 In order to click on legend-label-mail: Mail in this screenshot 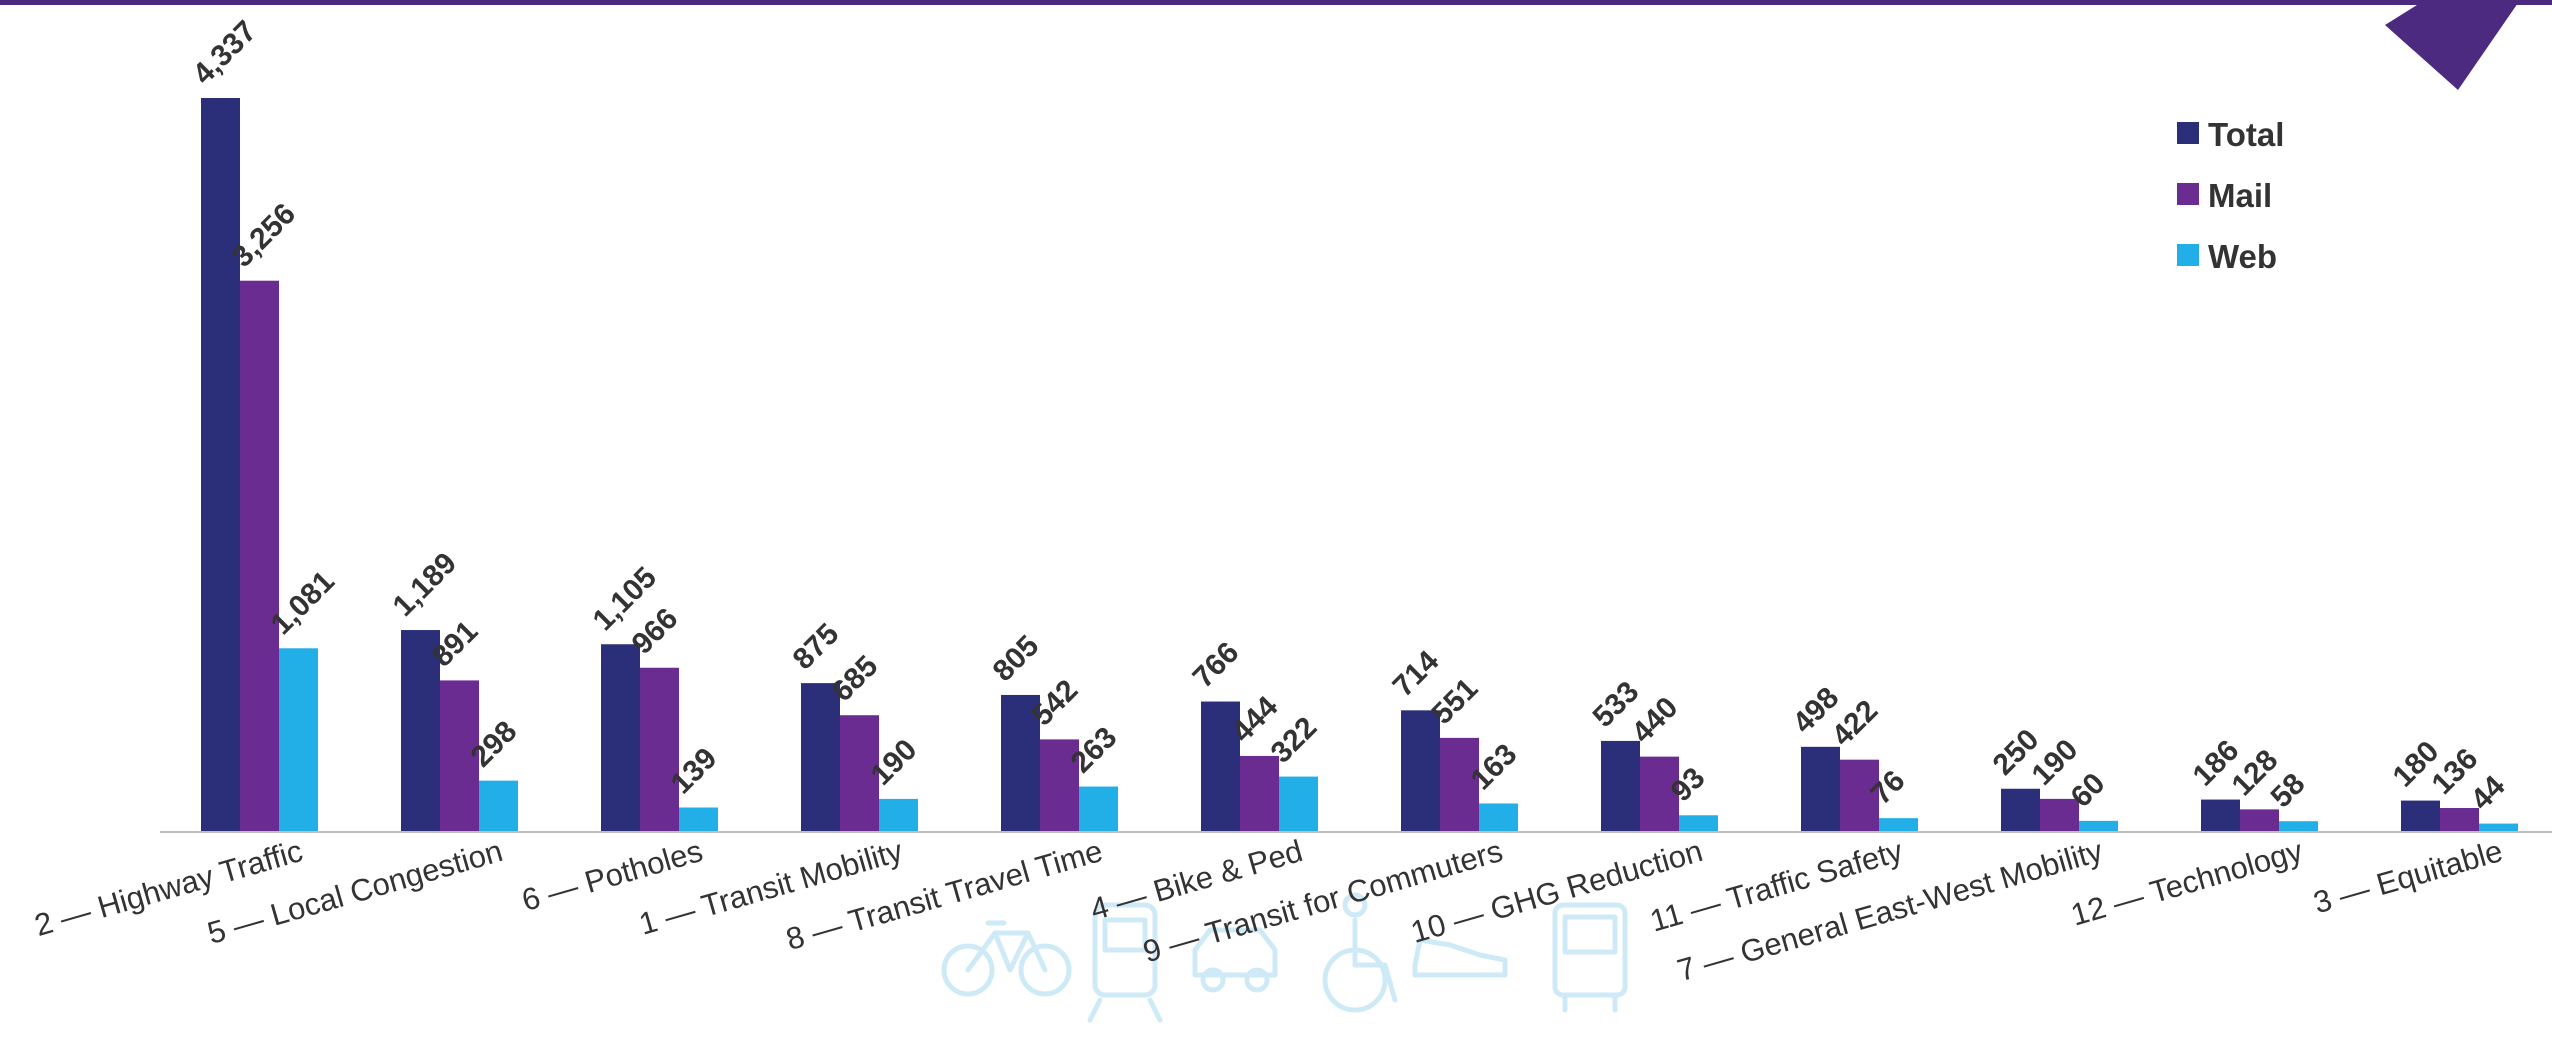, I will do `click(2240, 195)`.